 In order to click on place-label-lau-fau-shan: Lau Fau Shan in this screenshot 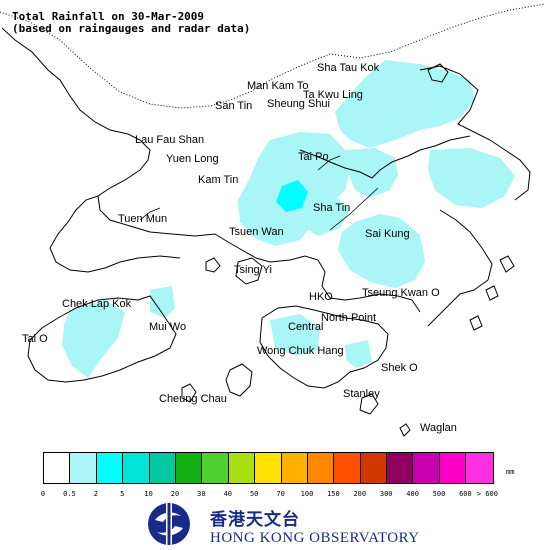, I will do `click(170, 140)`.